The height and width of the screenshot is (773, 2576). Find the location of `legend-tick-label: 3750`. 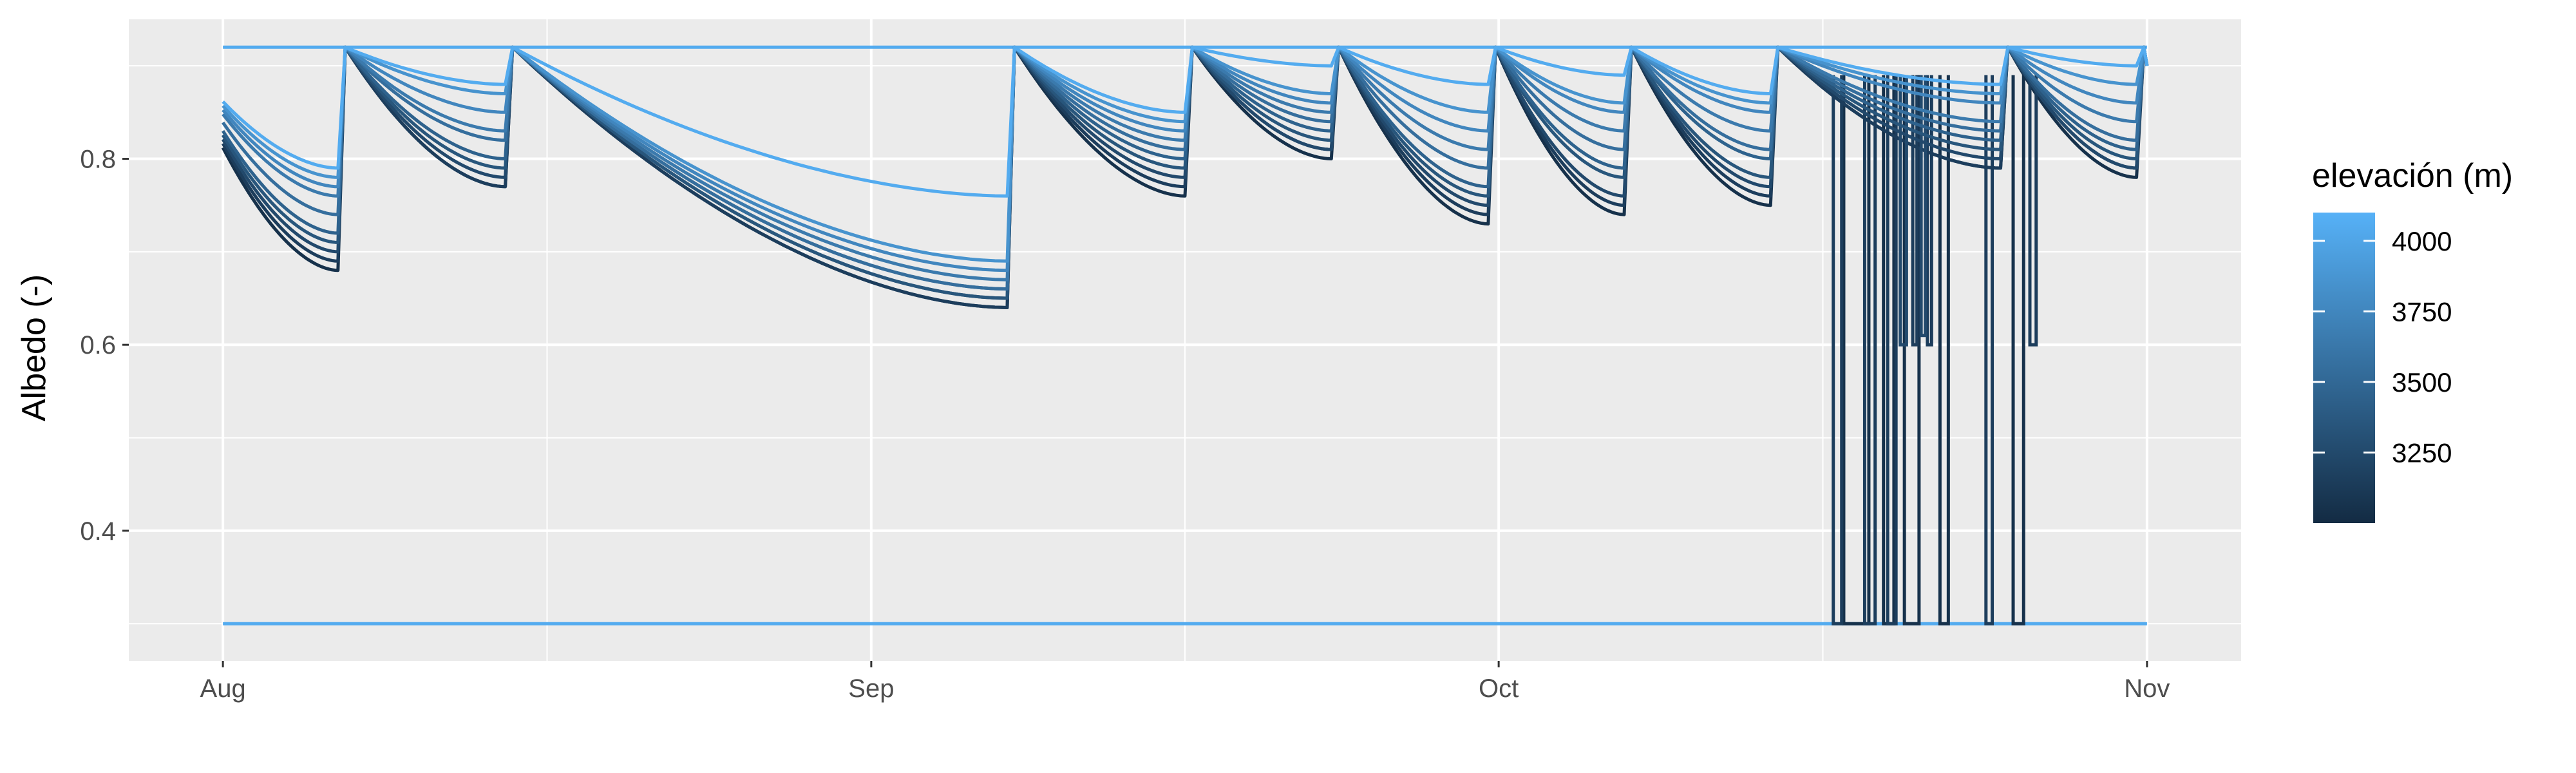

legend-tick-label: 3750 is located at coordinates (2422, 311).